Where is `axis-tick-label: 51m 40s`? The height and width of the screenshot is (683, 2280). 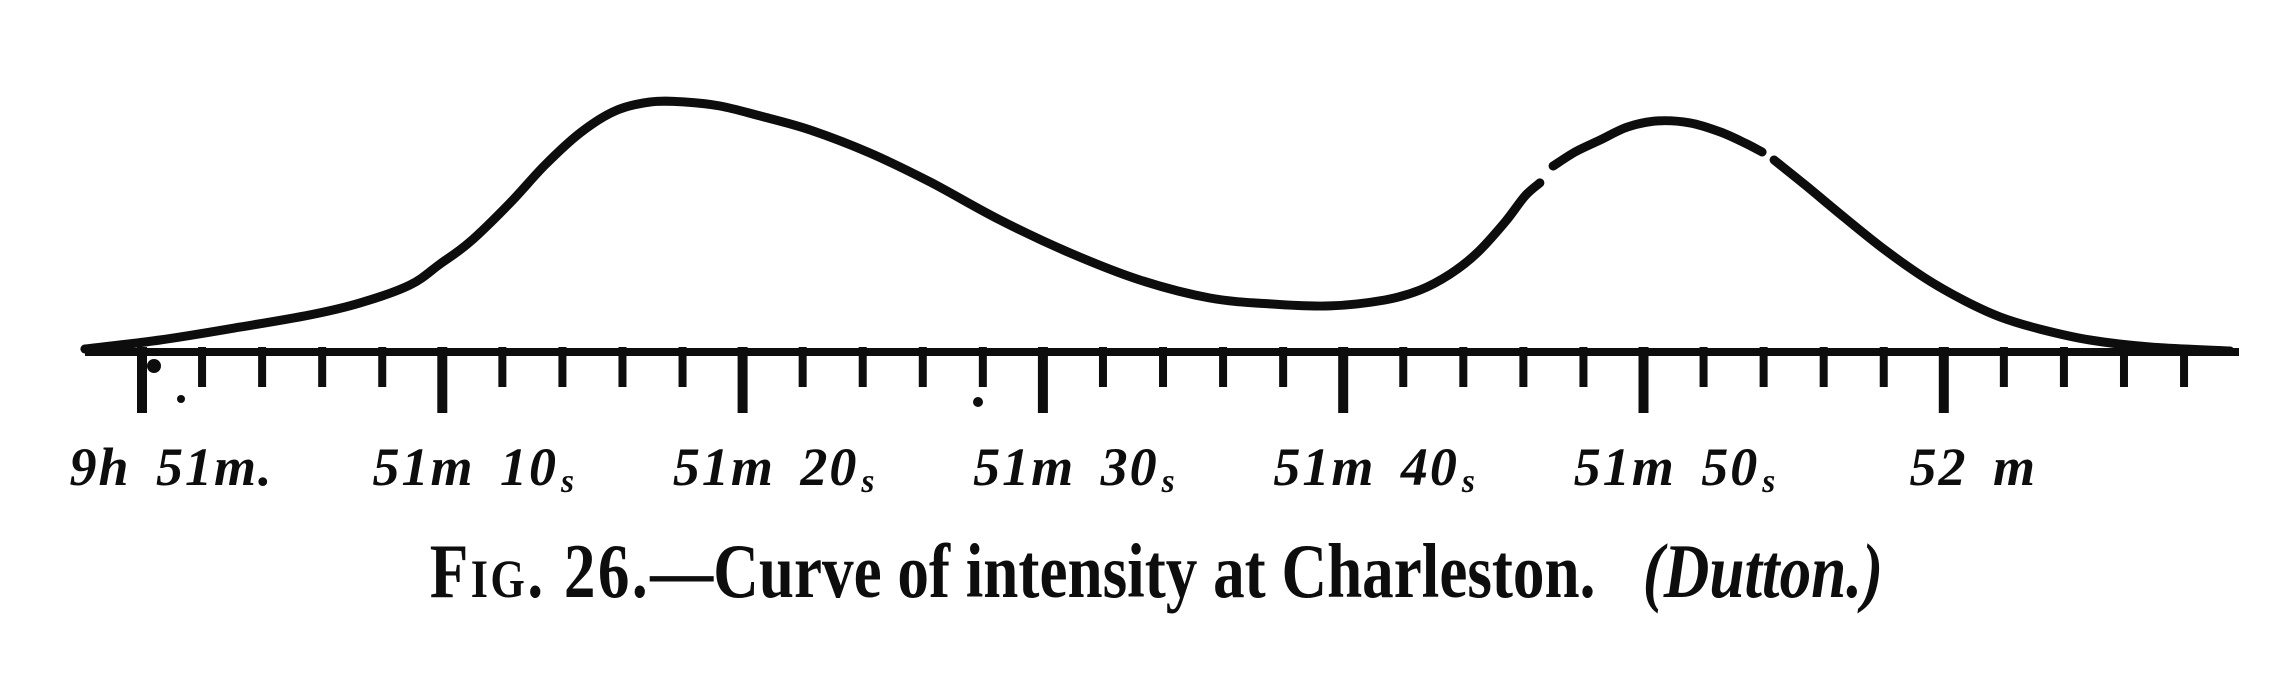 axis-tick-label: 51m 40s is located at coordinates (1374, 468).